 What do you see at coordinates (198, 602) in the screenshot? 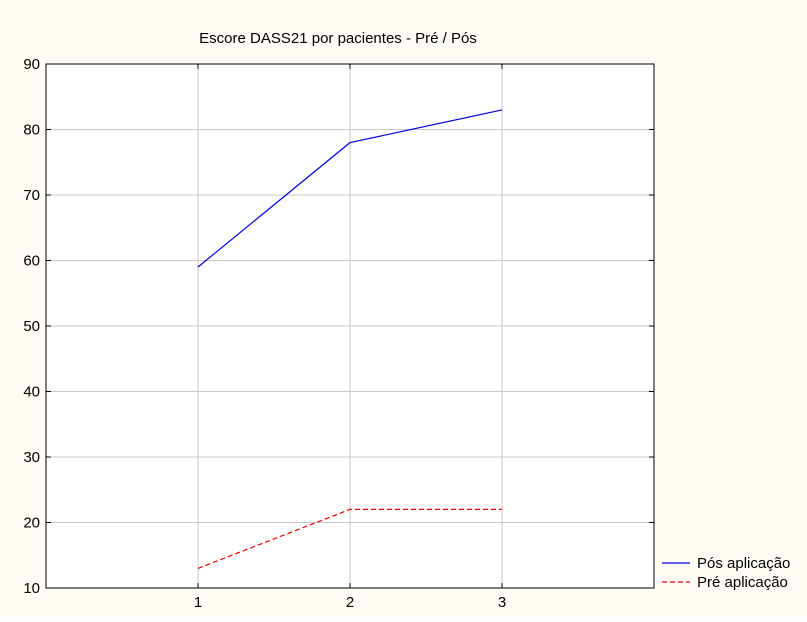
I see `x-tick-label: 1` at bounding box center [198, 602].